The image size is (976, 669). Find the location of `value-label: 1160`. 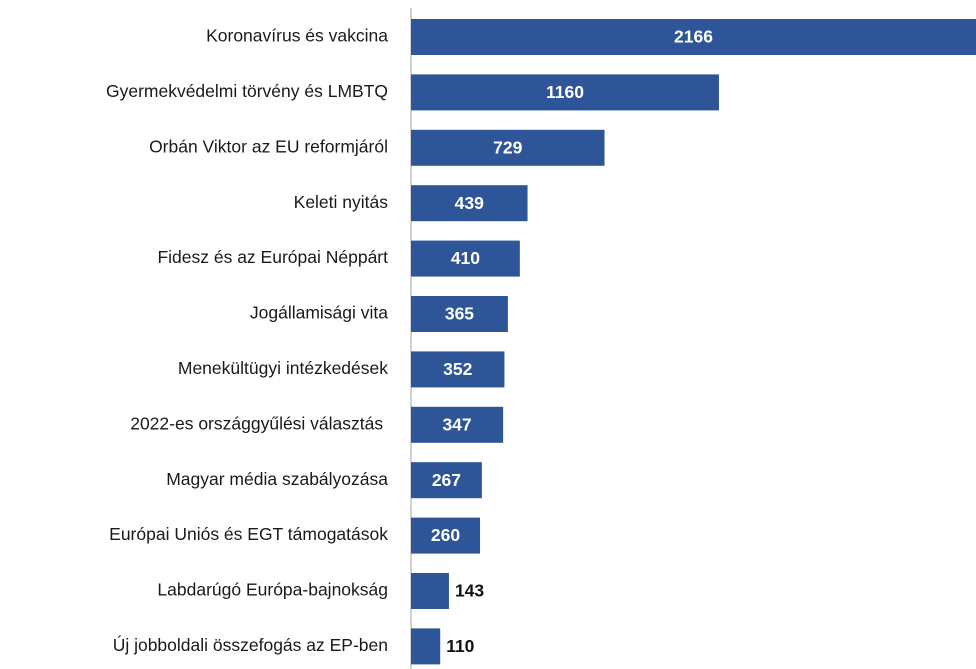

value-label: 1160 is located at coordinates (565, 92).